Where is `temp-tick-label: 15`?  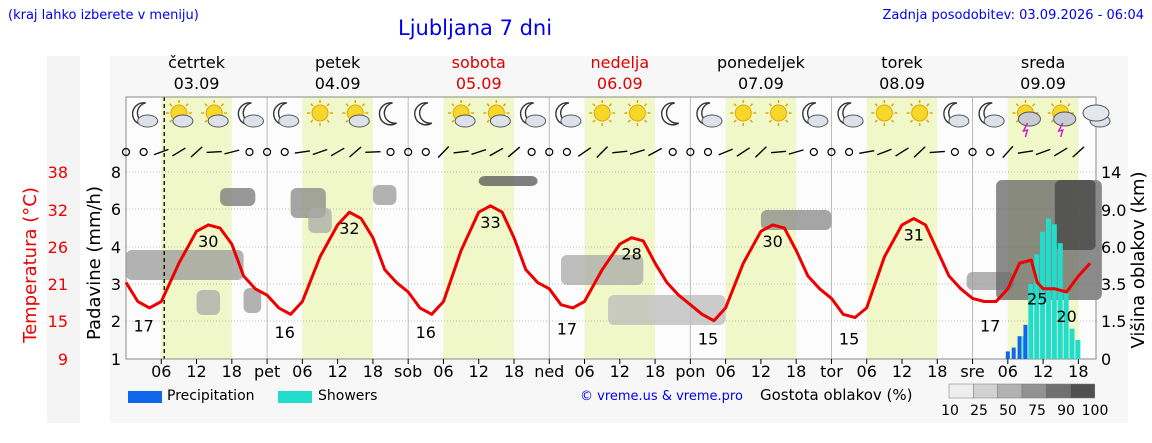
temp-tick-label: 15 is located at coordinates (58, 321).